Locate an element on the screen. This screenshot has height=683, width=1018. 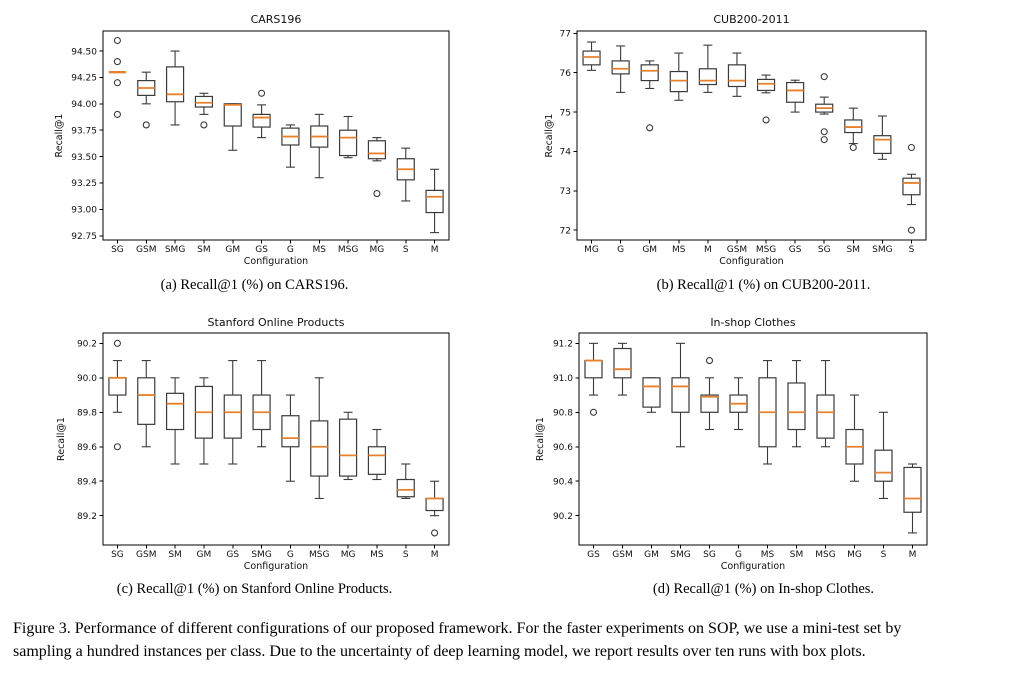
y-tick-label: 94.50 is located at coordinates (84, 52).